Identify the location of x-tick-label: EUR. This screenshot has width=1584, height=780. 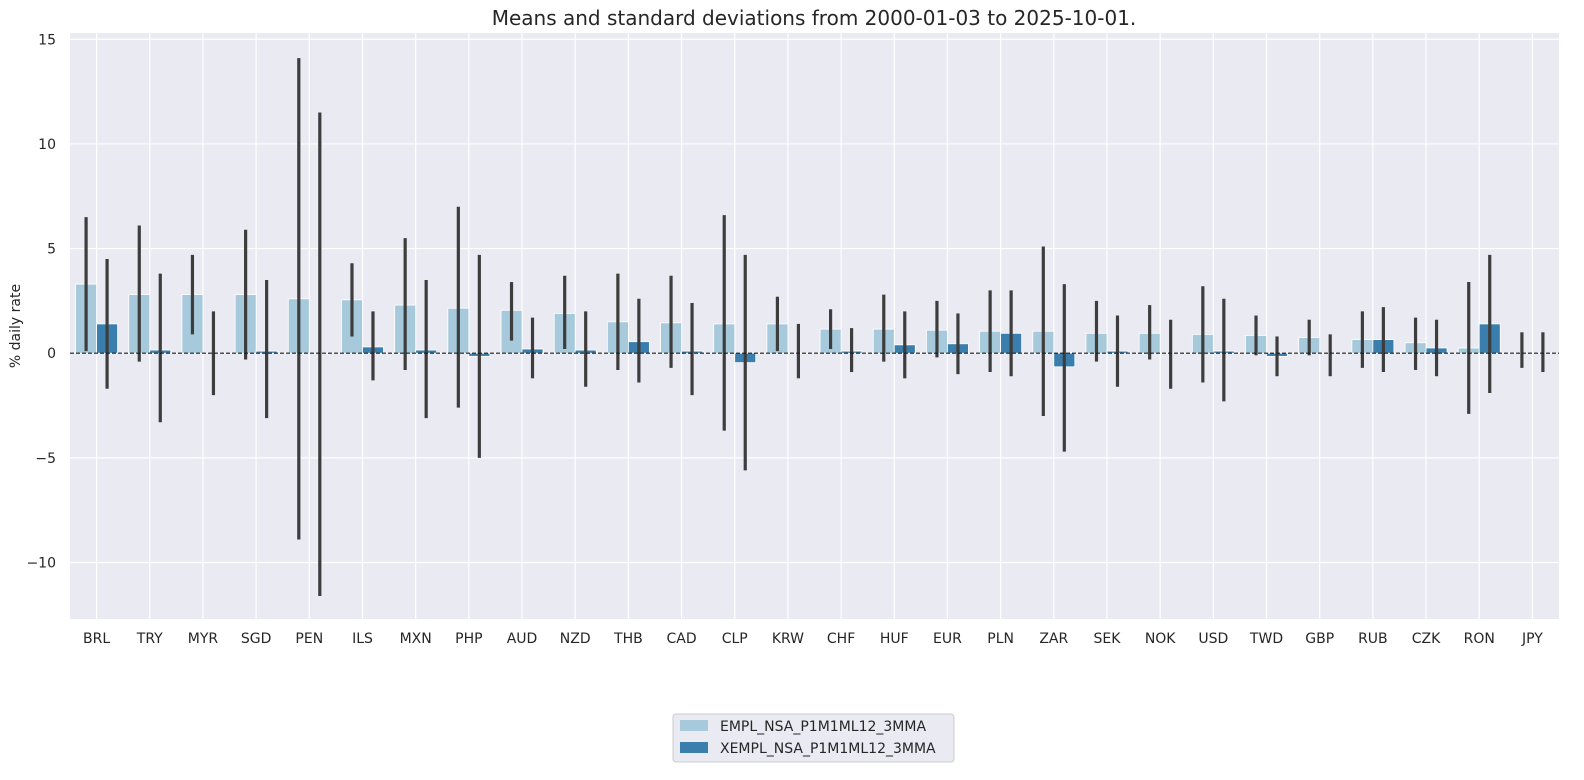
(947, 639).